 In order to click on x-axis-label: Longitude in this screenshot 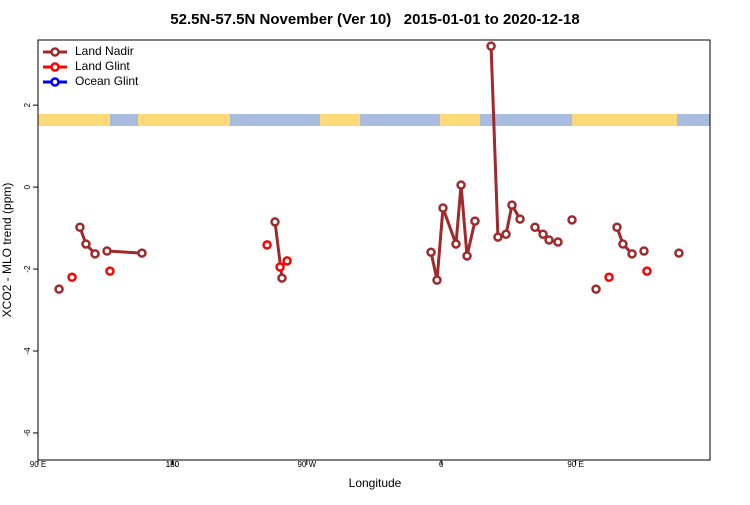, I will do `click(375, 483)`.